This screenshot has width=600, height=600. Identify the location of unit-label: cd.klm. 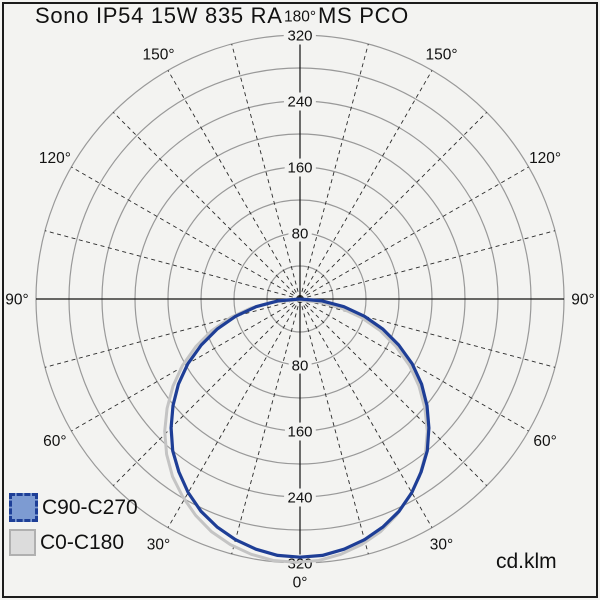
(526, 561).